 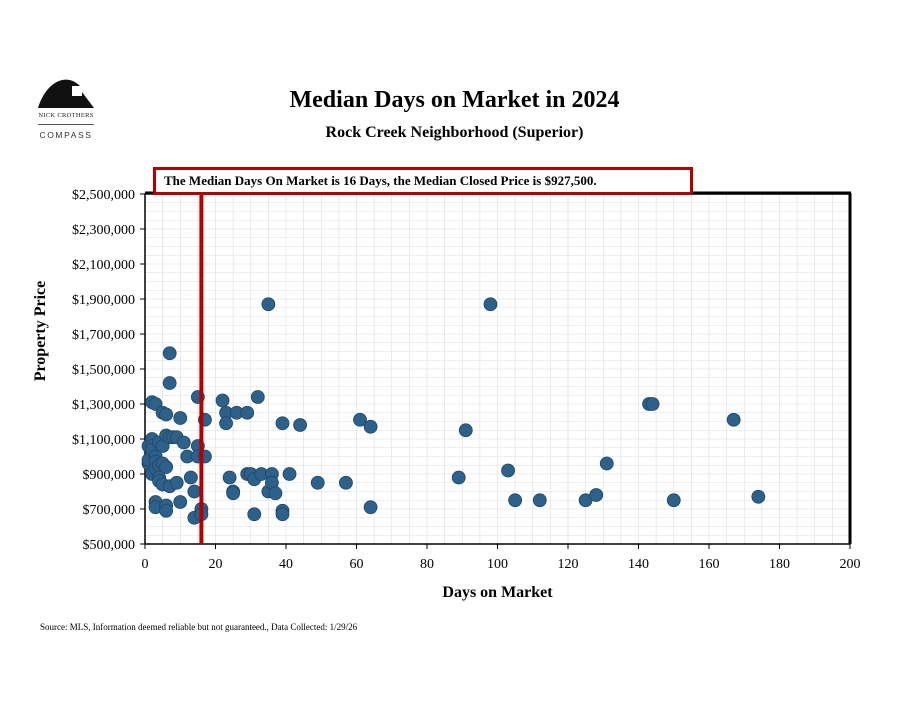 I want to click on y-tick-label: $900,000, so click(x=109, y=475).